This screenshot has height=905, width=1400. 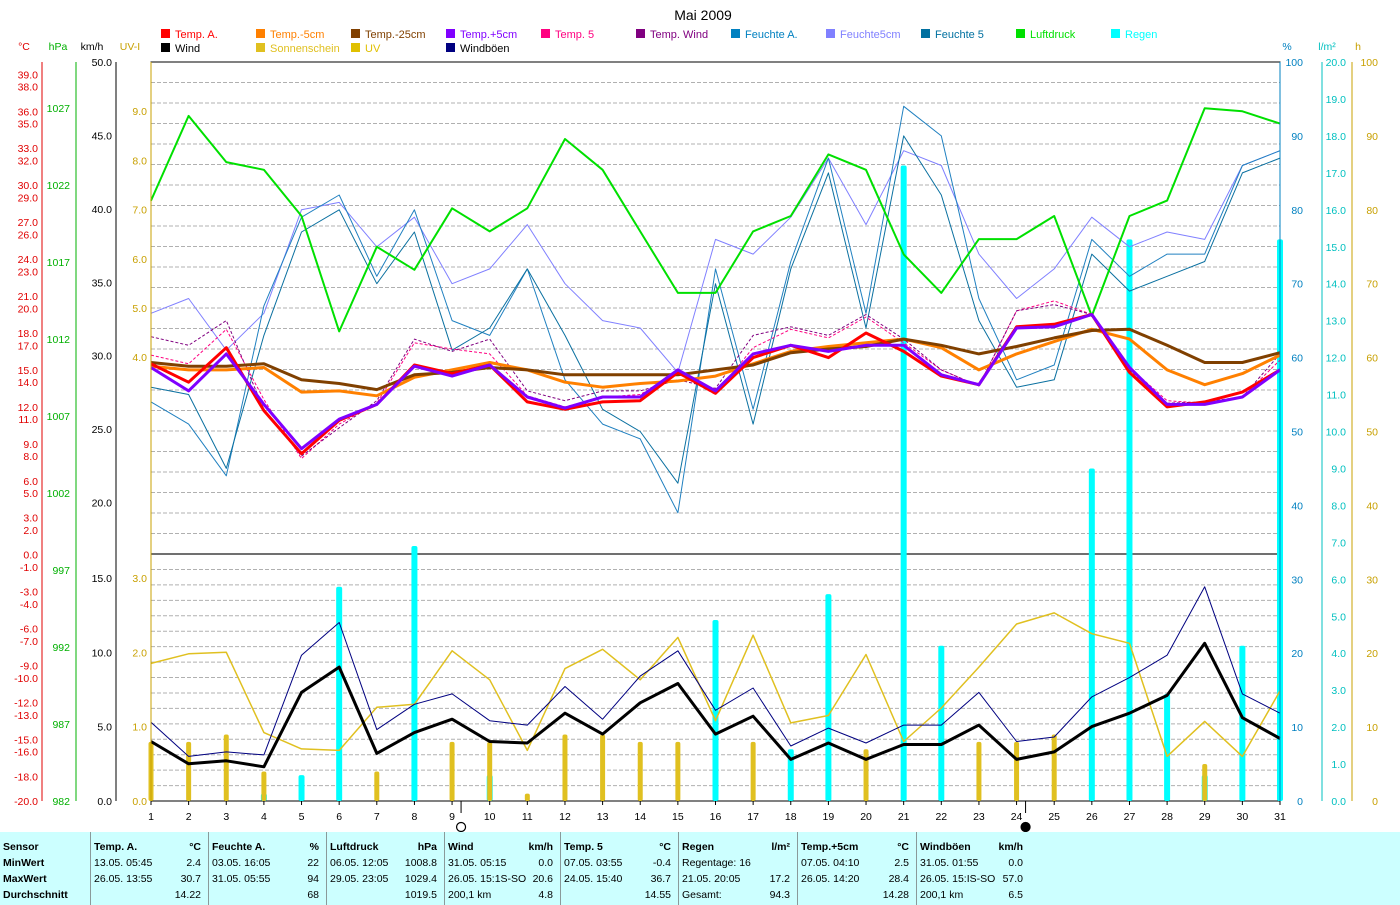 What do you see at coordinates (187, 49) in the screenshot?
I see `legend-label: Wind` at bounding box center [187, 49].